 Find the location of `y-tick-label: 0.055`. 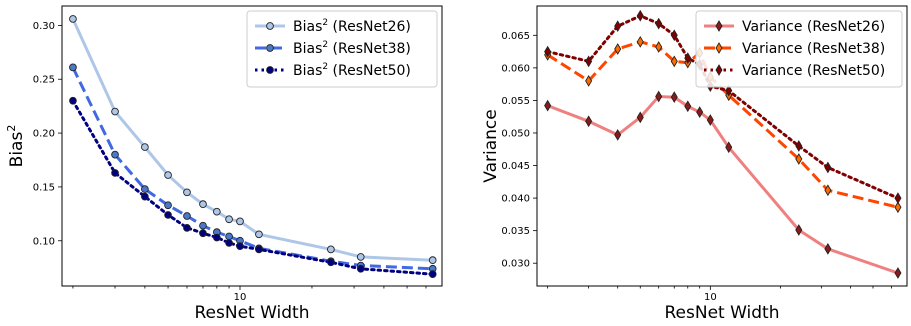

y-tick-label: 0.055 is located at coordinates (515, 101).